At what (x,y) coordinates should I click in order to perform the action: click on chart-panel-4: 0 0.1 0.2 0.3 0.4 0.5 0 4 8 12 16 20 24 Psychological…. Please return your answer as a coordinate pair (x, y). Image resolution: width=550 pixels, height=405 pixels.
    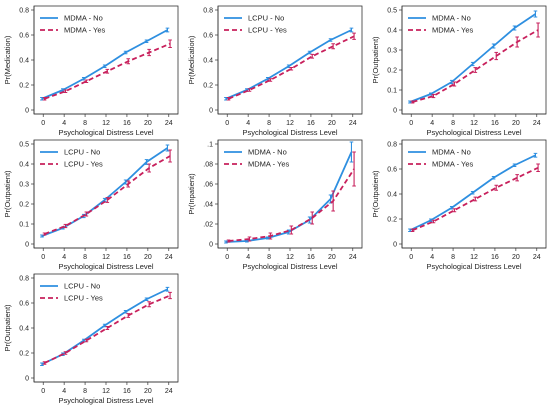
    Looking at the image, I should click on (91, 205).